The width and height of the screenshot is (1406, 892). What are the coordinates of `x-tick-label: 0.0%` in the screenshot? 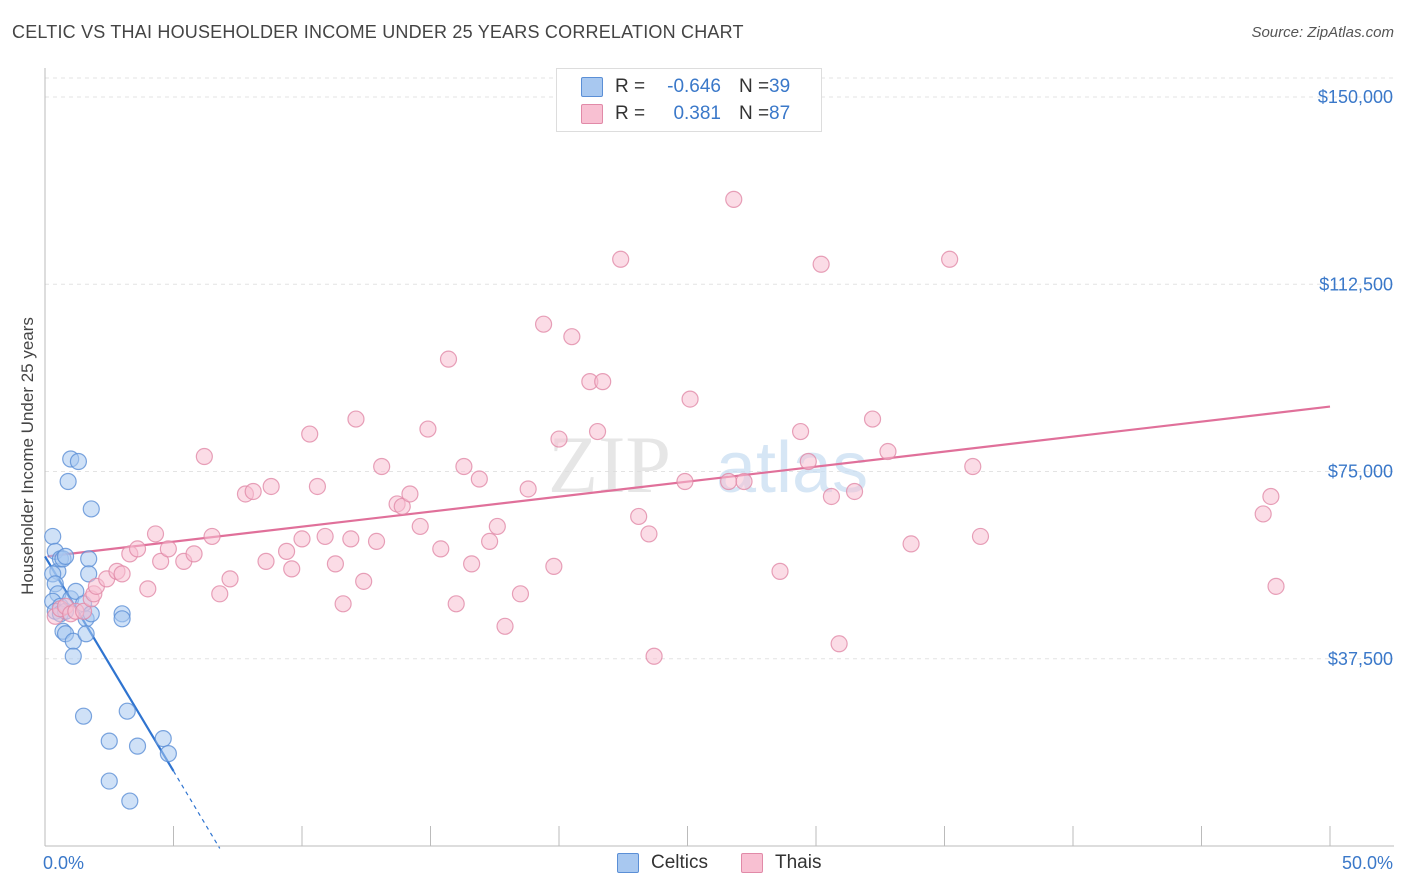 It's located at (63, 863).